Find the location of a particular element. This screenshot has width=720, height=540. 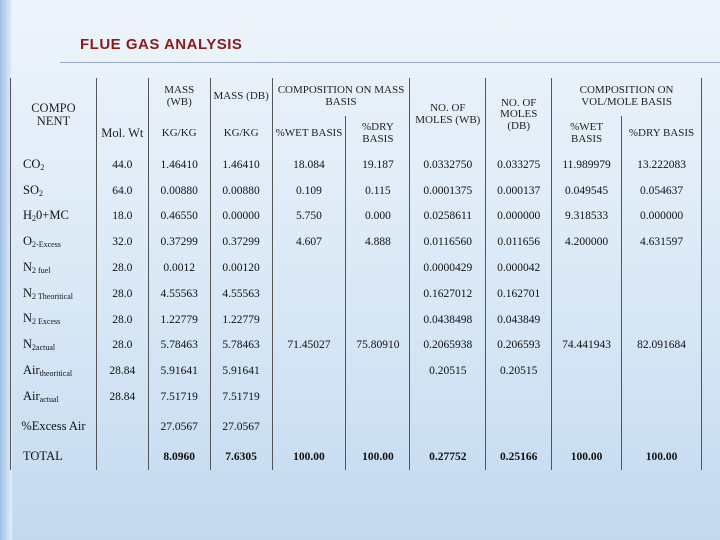

page-title: FLUE GAS ANALYSIS is located at coordinates (161, 44).